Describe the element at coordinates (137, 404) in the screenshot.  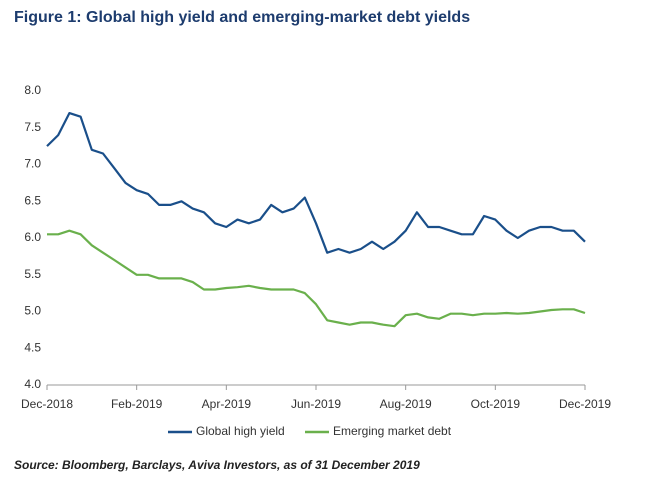
I see `x-tick-label: Feb-2019` at that location.